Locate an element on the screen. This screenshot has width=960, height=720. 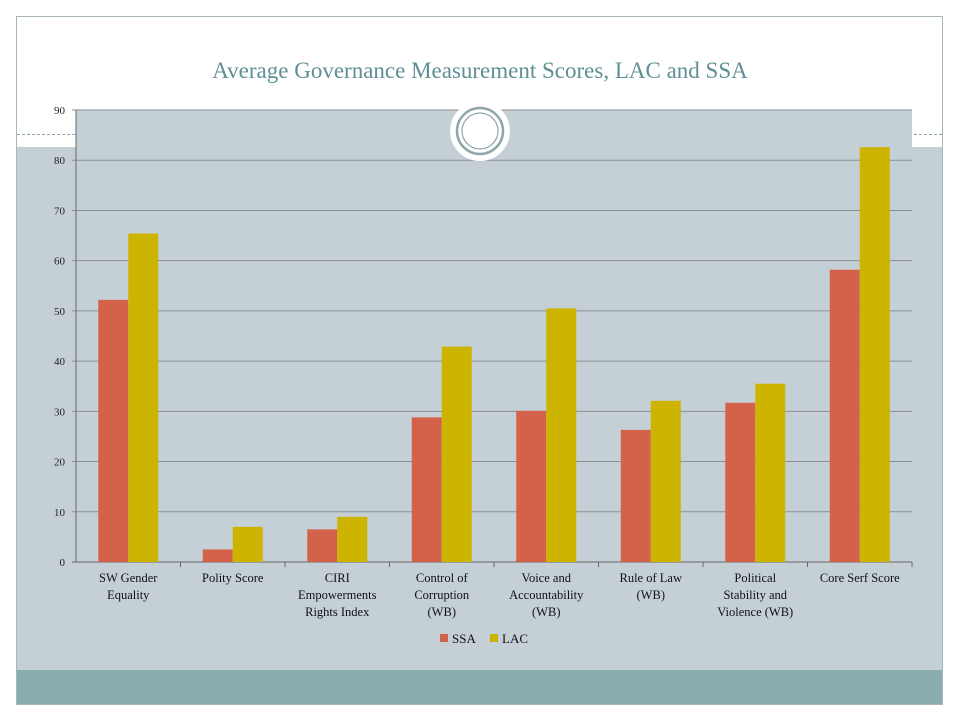
legend-label-lac: LAC is located at coordinates (515, 638).